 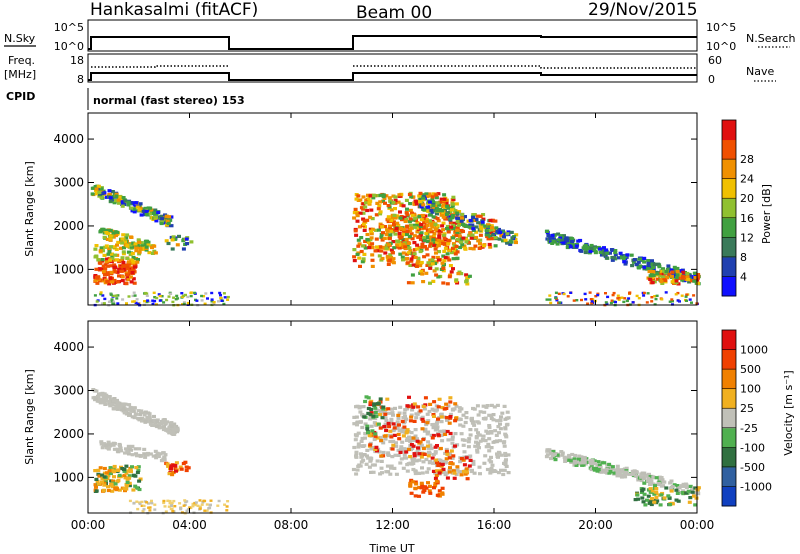 What do you see at coordinates (29, 209) in the screenshot?
I see `power-ylabel: Slant Range [km]` at bounding box center [29, 209].